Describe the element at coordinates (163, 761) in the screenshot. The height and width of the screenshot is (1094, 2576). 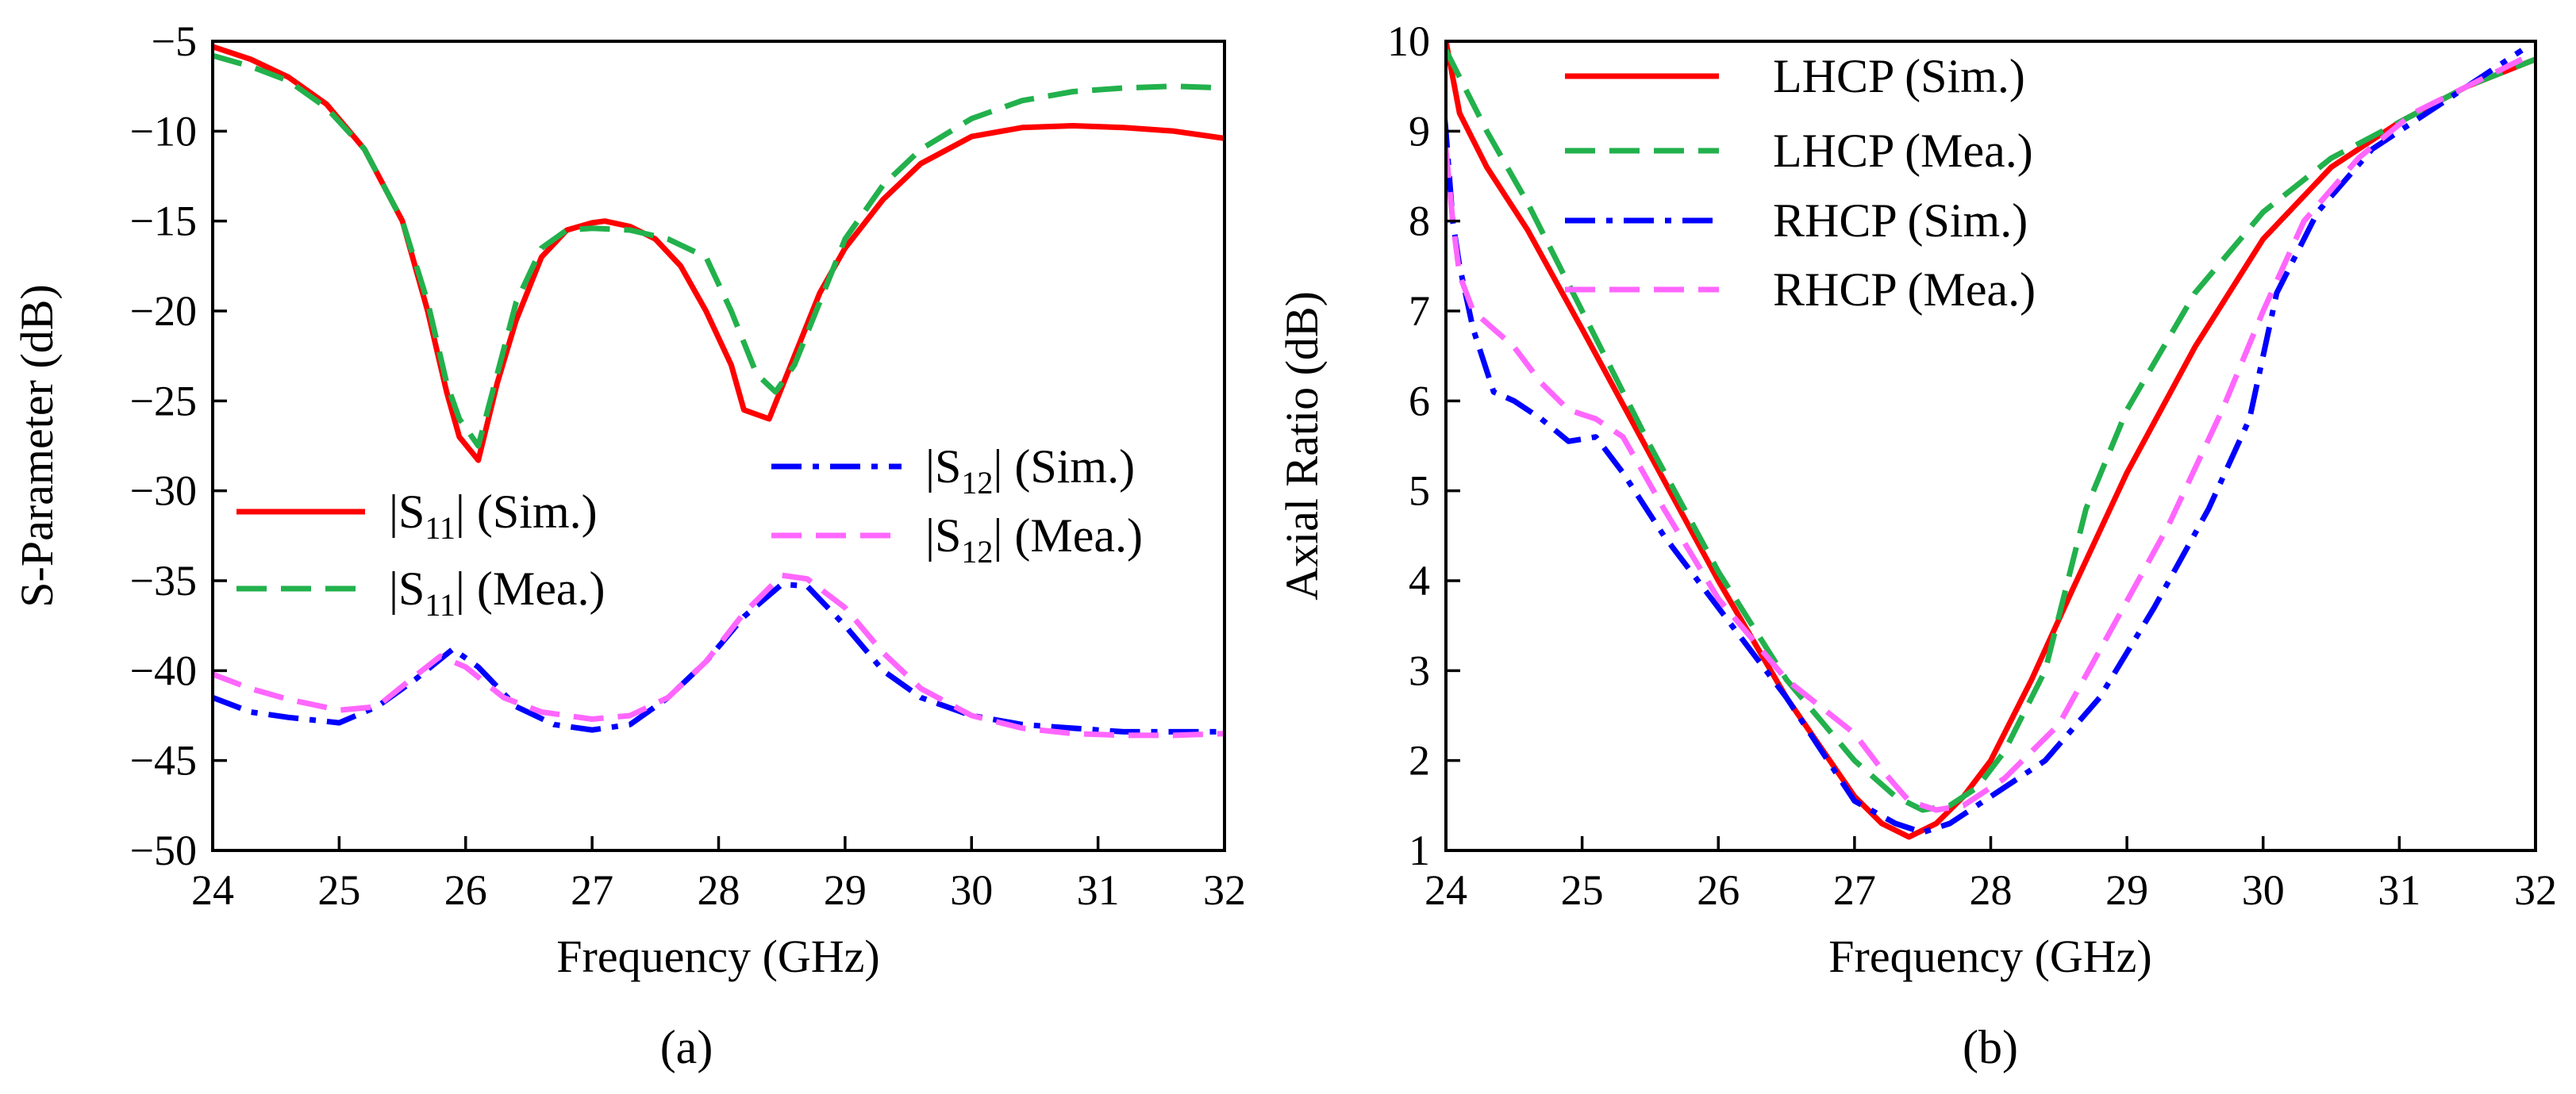
I see `y-tick-label: −45` at that location.